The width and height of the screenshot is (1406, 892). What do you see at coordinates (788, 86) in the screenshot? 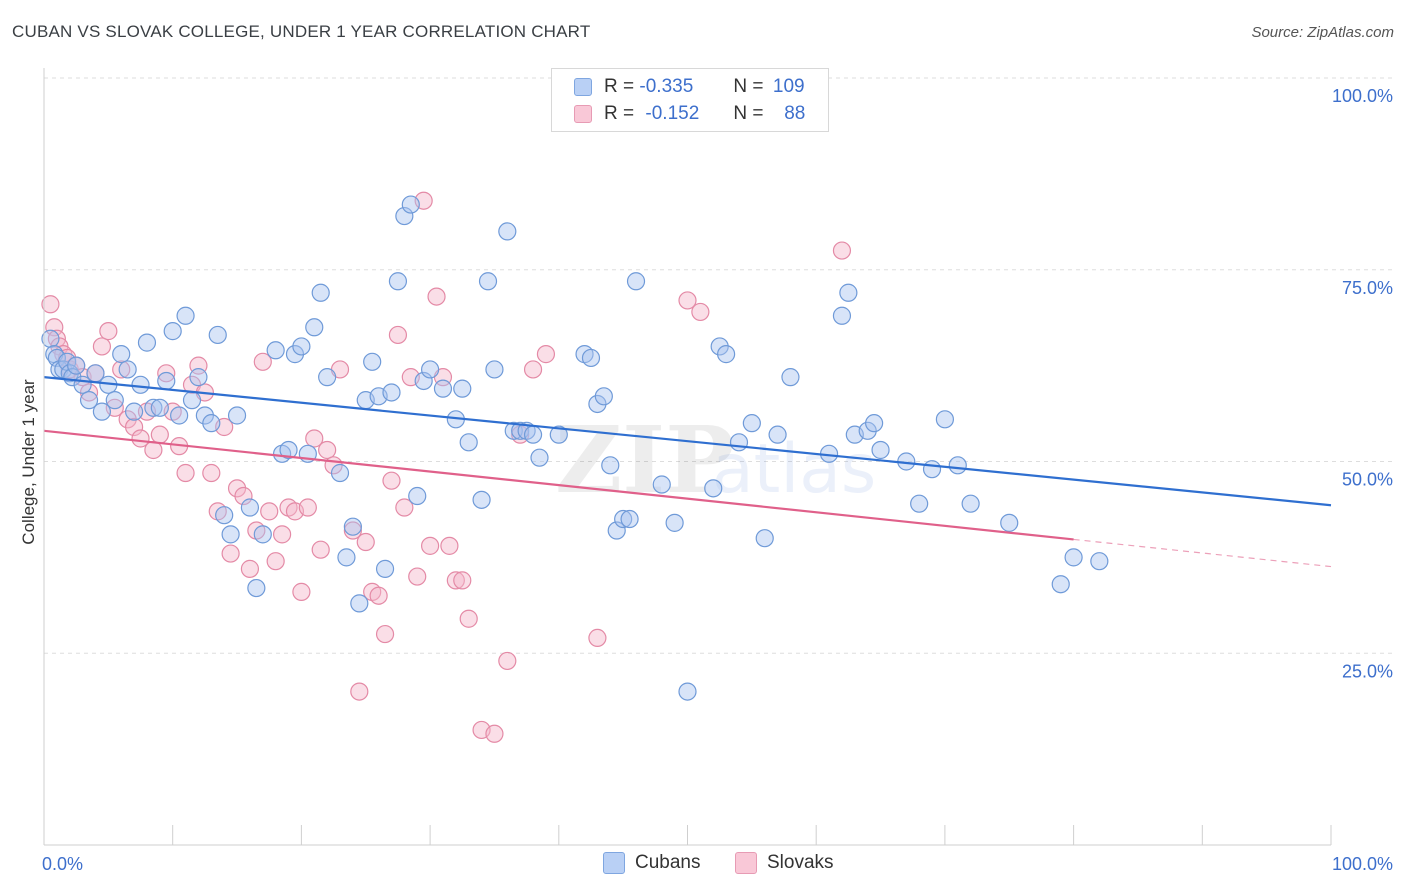
I see `n-value: 109` at bounding box center [788, 86].